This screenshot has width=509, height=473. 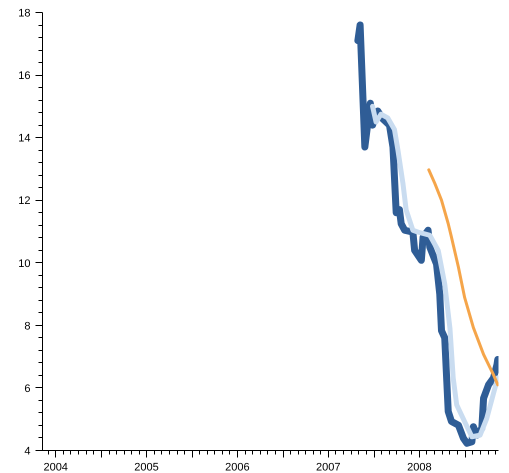 I want to click on y-tick-label: 6, so click(x=27, y=388).